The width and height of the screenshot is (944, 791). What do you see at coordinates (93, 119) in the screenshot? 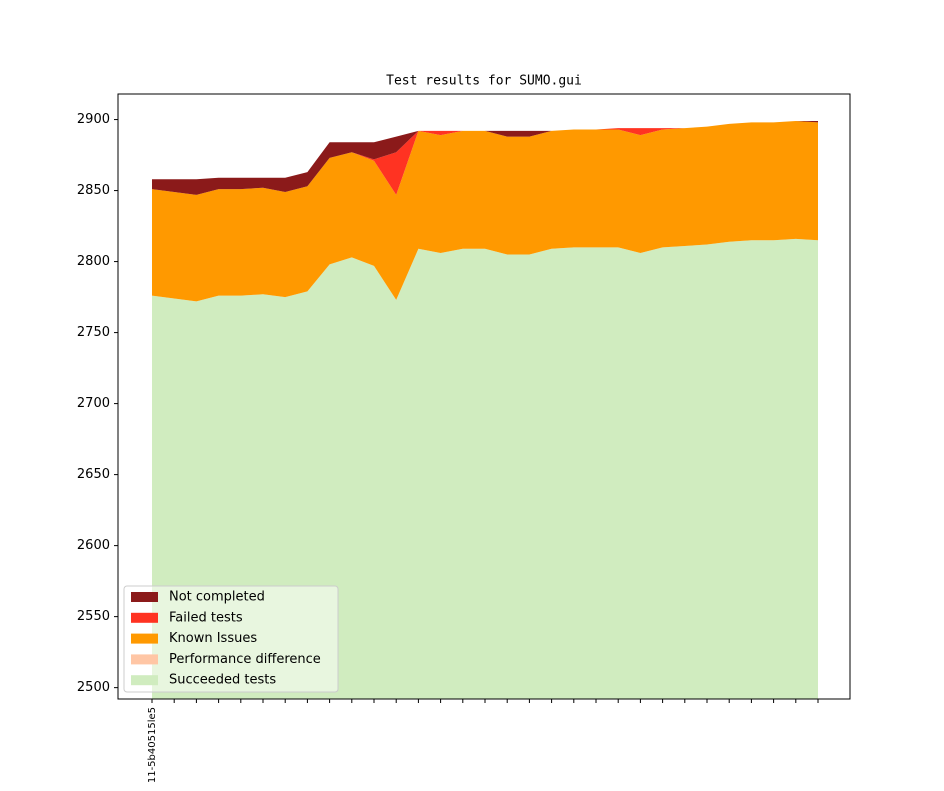
I see `y-tick-label: 2900` at bounding box center [93, 119].